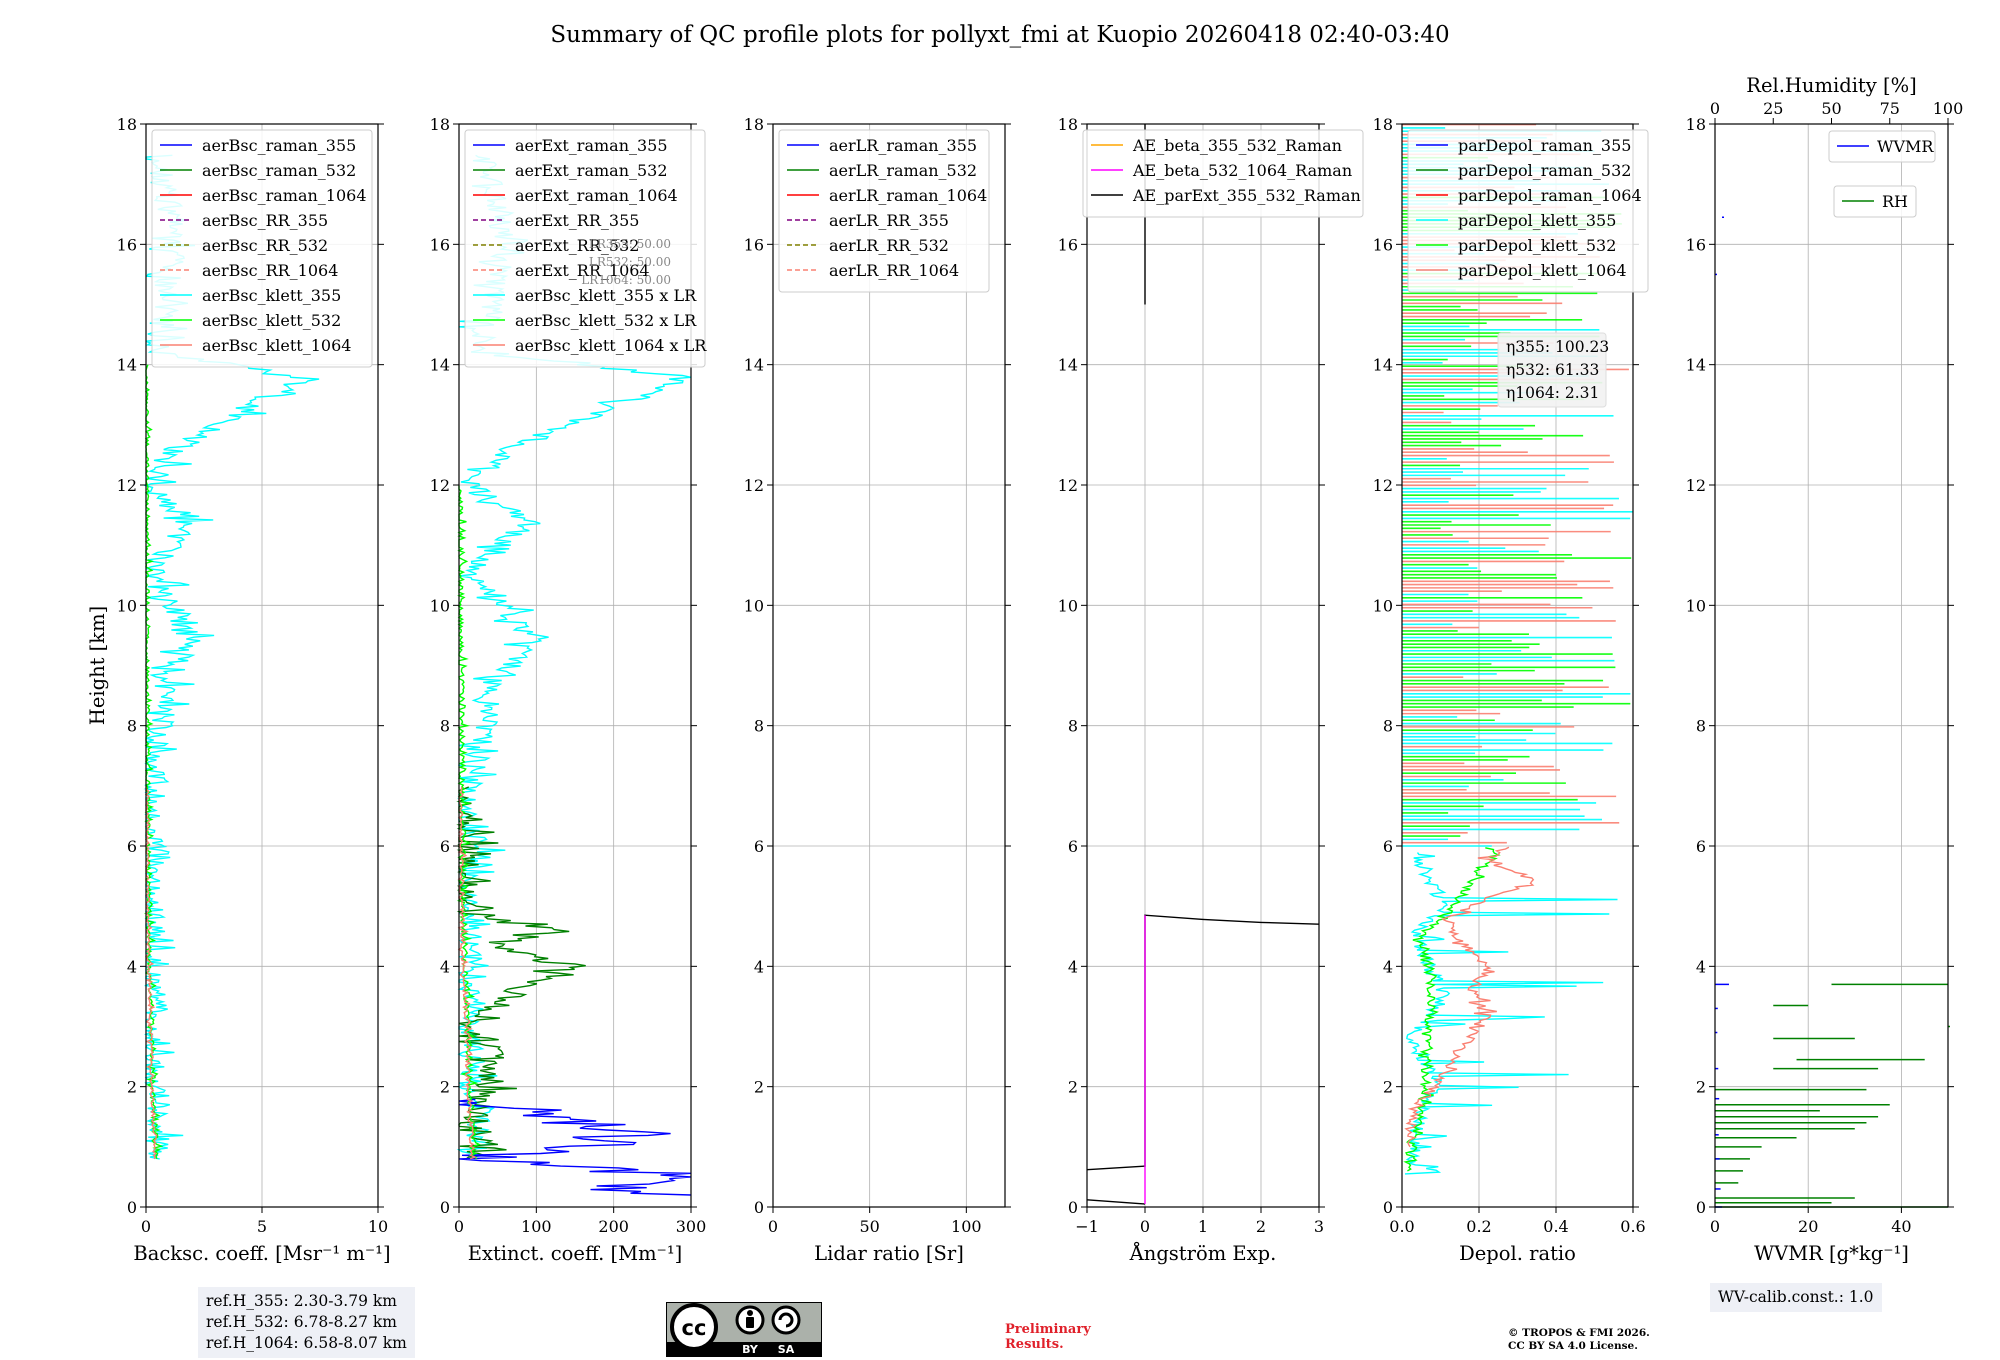 The height and width of the screenshot is (1360, 2000). Describe the element at coordinates (1261, 1226) in the screenshot. I see `x-tick-label: 2` at that location.